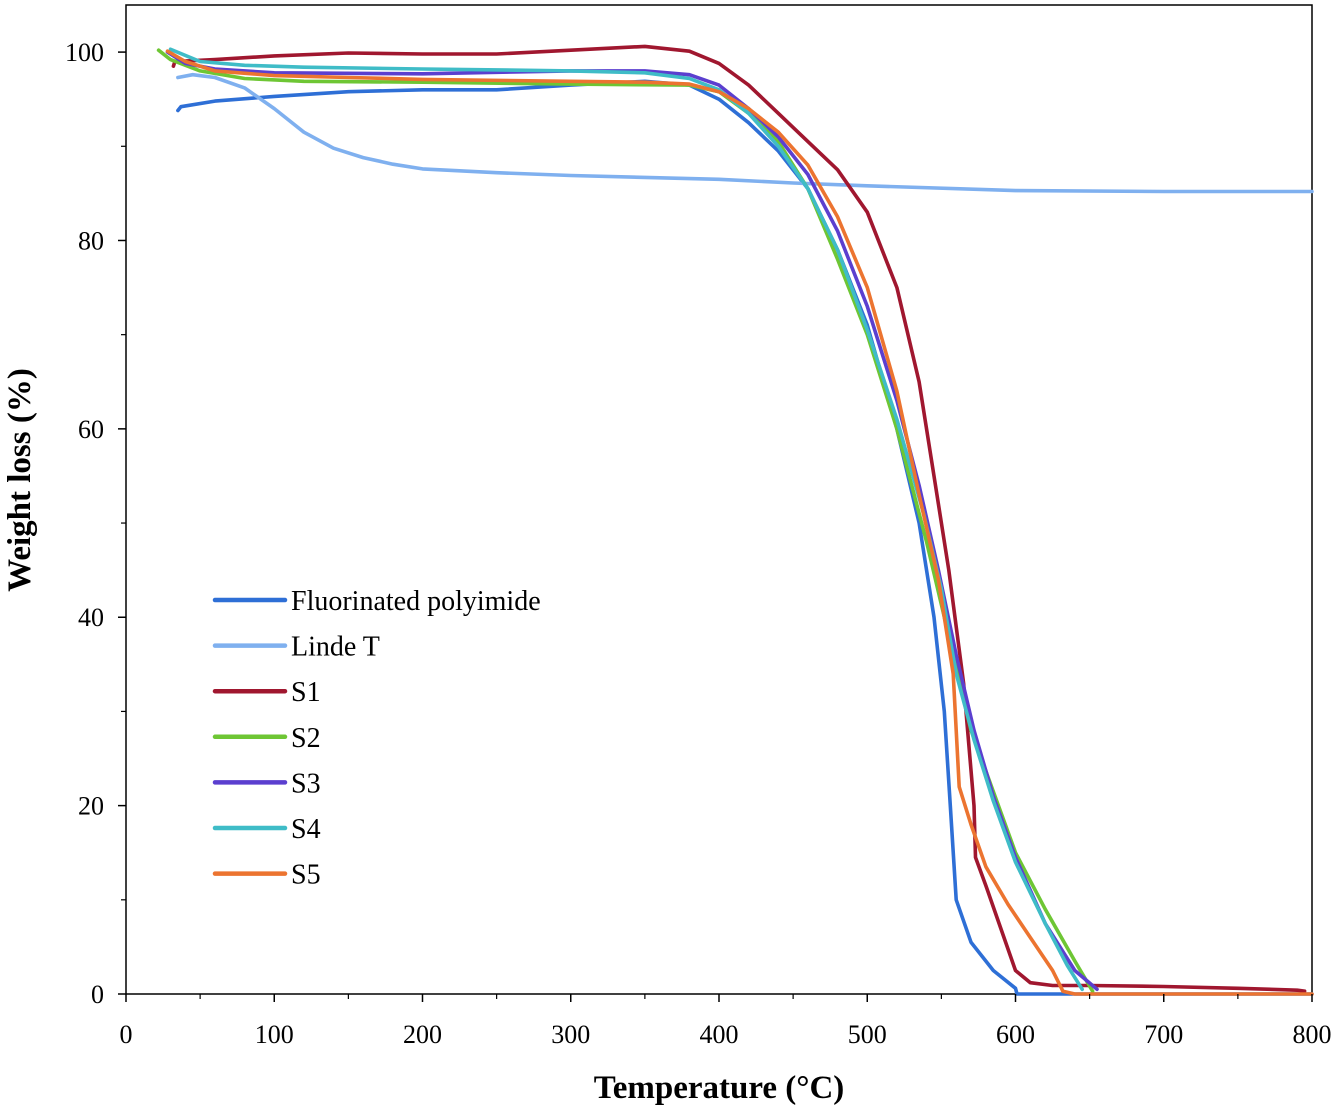 This screenshot has height=1115, width=1342. I want to click on x-tick-label: 500, so click(867, 1034).